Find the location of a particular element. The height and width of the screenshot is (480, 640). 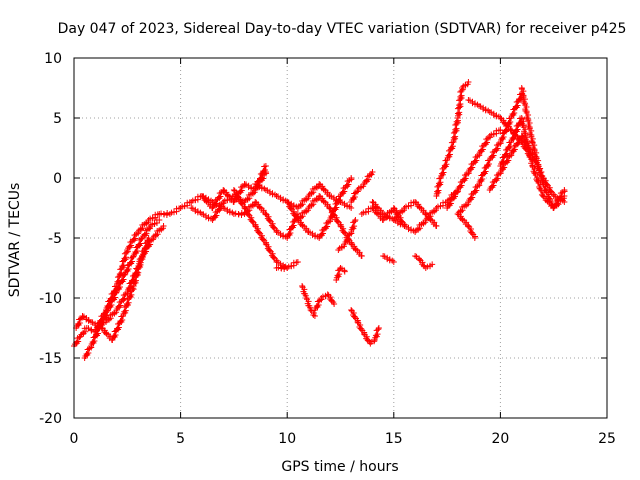

x-tick-label: 15 is located at coordinates (394, 439).